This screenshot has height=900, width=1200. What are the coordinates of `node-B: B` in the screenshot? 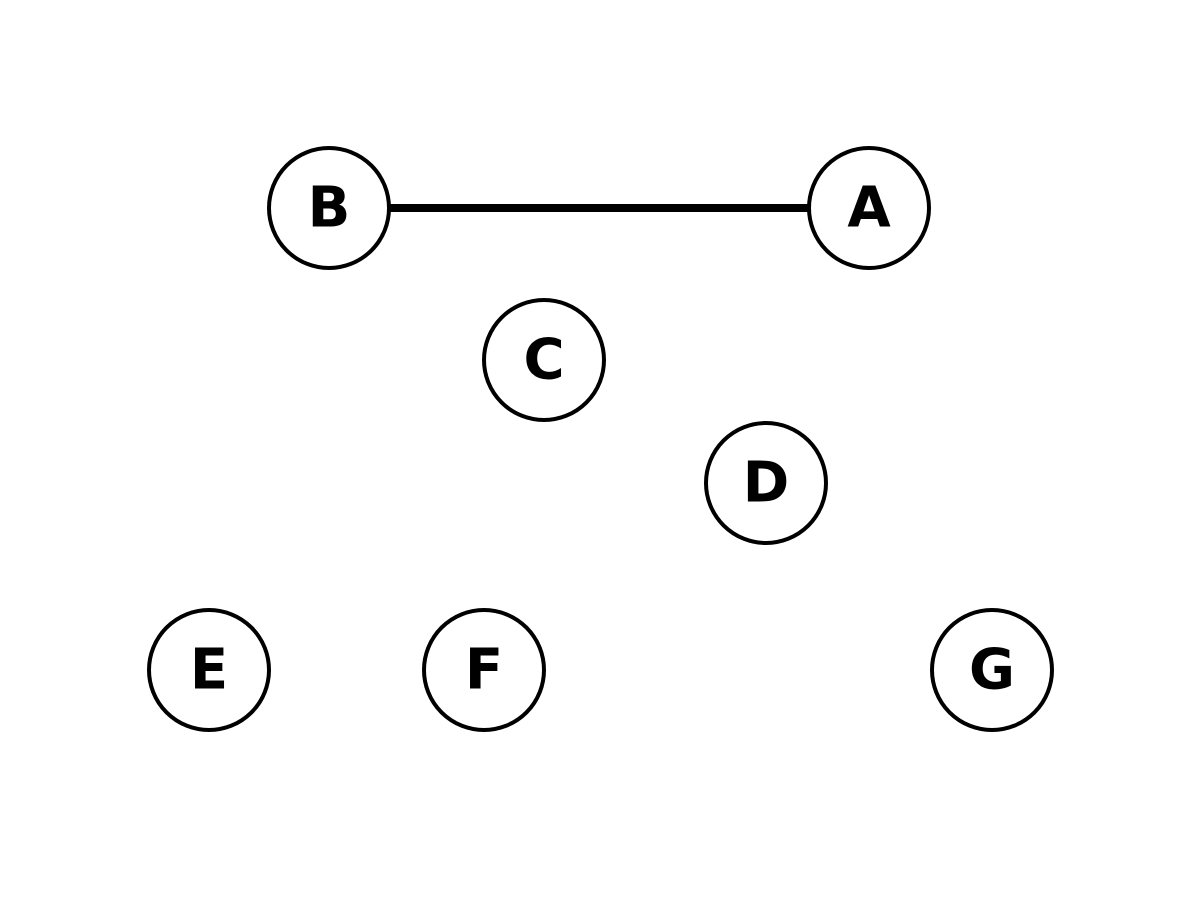 It's located at (329, 208).